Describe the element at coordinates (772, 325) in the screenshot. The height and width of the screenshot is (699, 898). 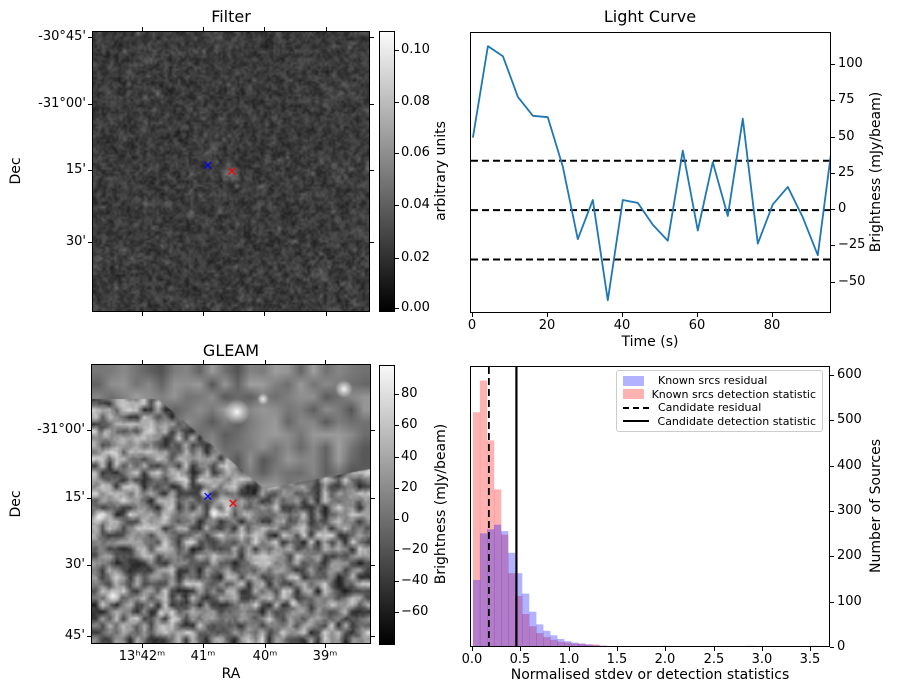
I see `lc-xtick-label: 80` at that location.